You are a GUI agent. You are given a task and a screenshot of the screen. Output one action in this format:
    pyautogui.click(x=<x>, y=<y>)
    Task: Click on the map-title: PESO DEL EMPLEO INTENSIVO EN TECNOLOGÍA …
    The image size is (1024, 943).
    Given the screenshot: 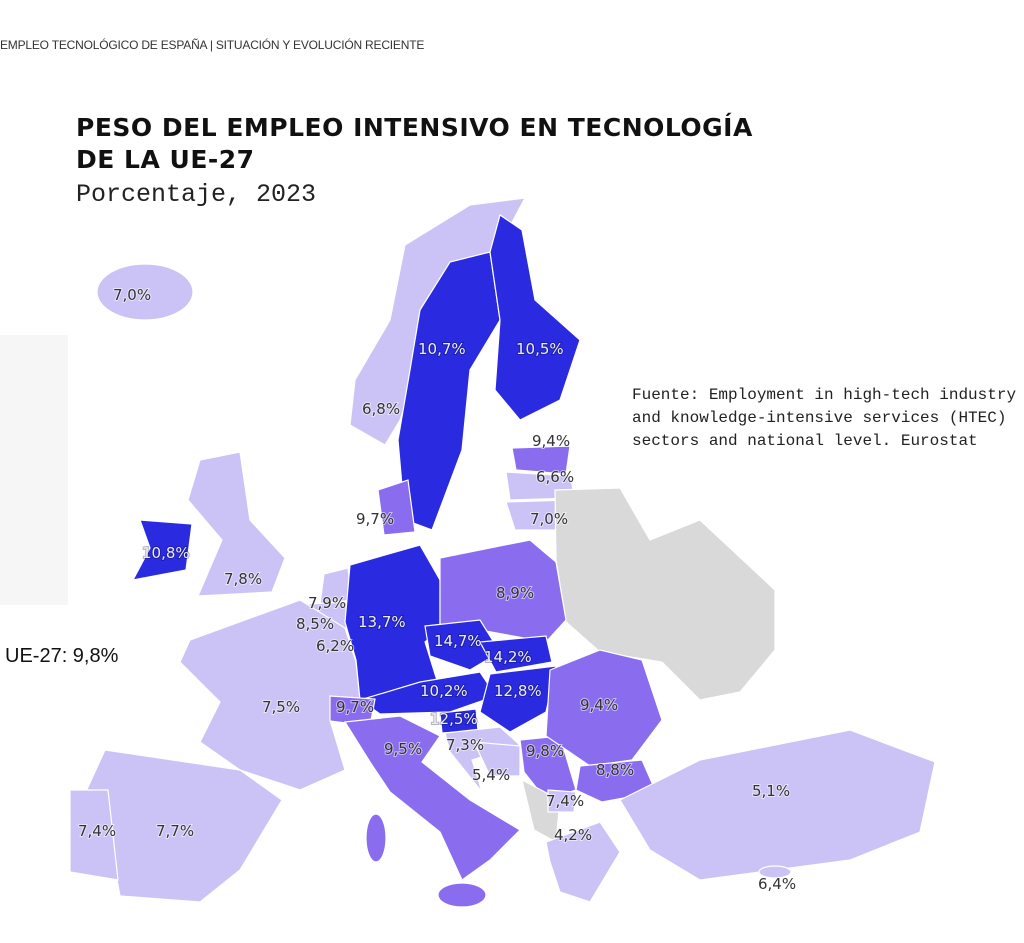 What is the action you would take?
    pyautogui.click(x=414, y=144)
    